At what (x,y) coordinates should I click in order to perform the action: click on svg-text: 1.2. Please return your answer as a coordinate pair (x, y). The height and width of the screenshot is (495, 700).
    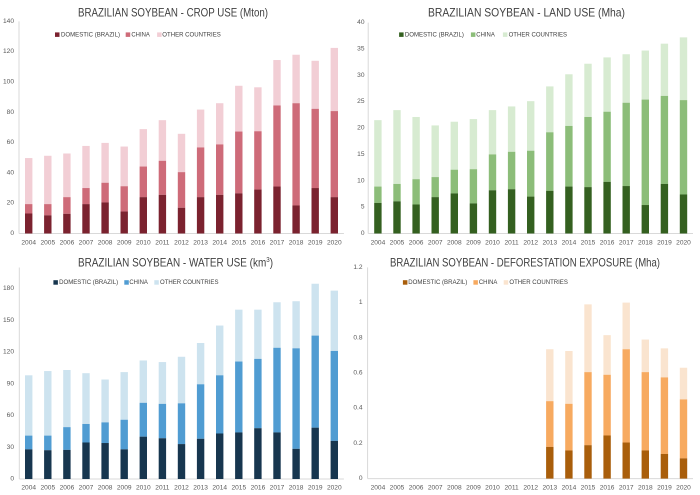
    Looking at the image, I should click on (357, 267).